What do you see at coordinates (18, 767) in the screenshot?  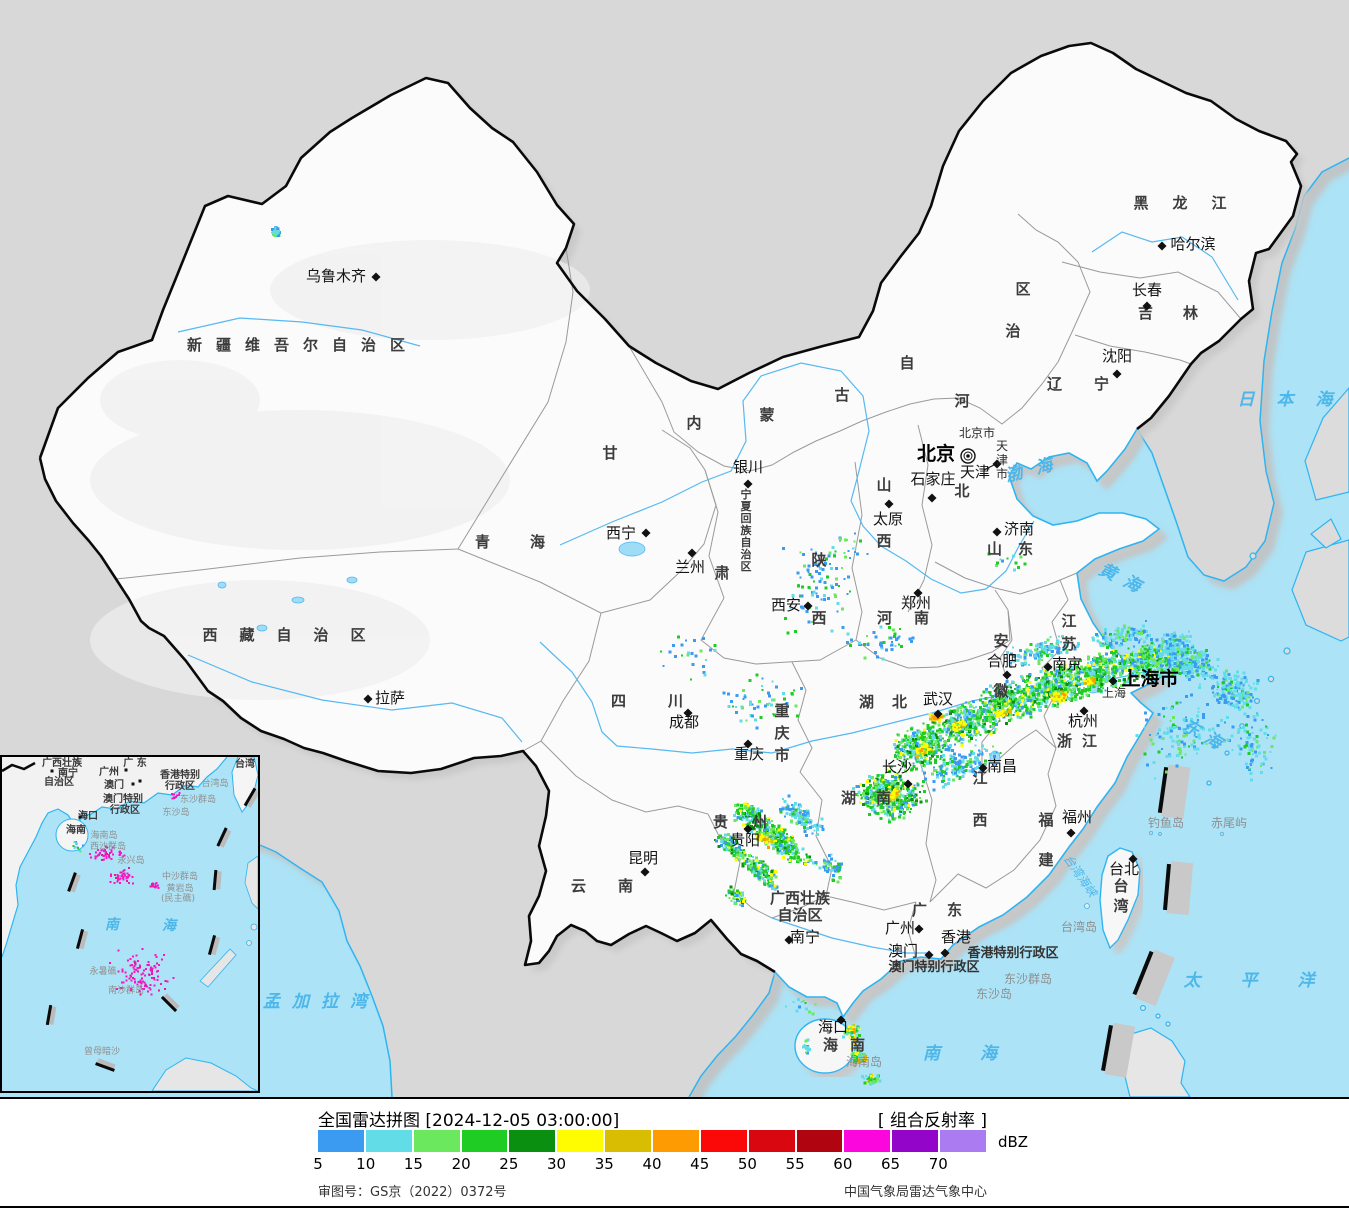 I see `inset-border-segment` at bounding box center [18, 767].